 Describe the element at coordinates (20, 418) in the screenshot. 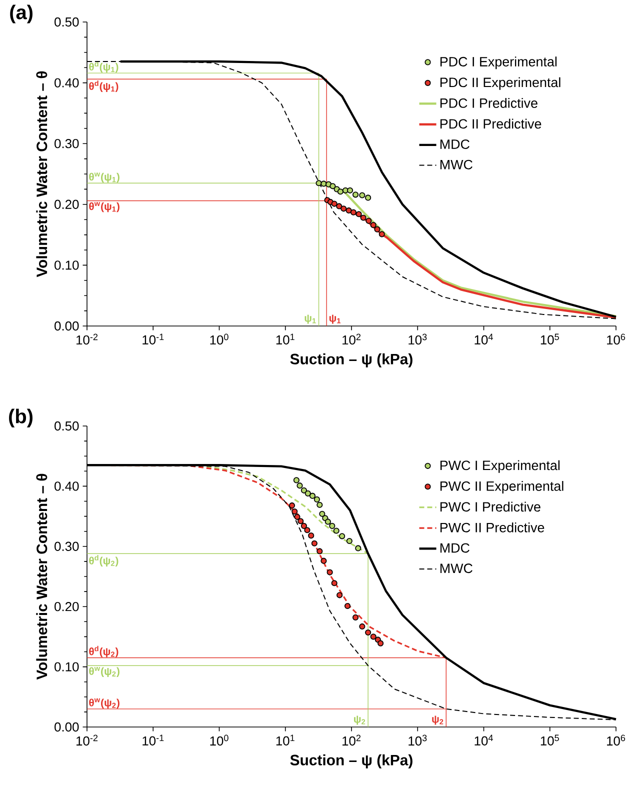

I see `chart-title: (b)` at that location.